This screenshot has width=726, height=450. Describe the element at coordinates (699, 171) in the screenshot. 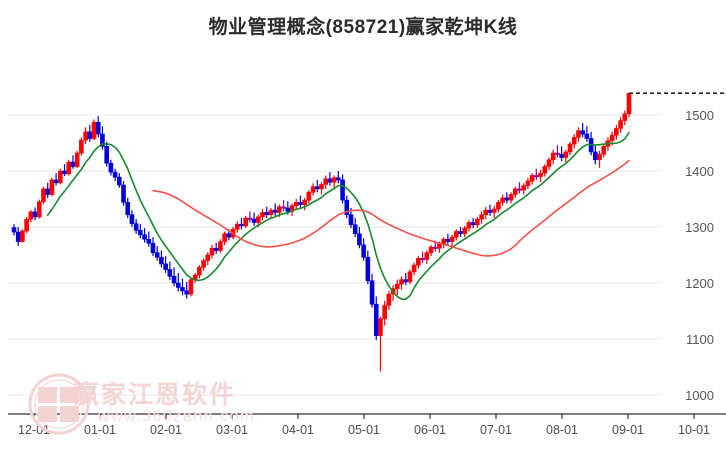

I see `y-tick-label: 1400` at that location.